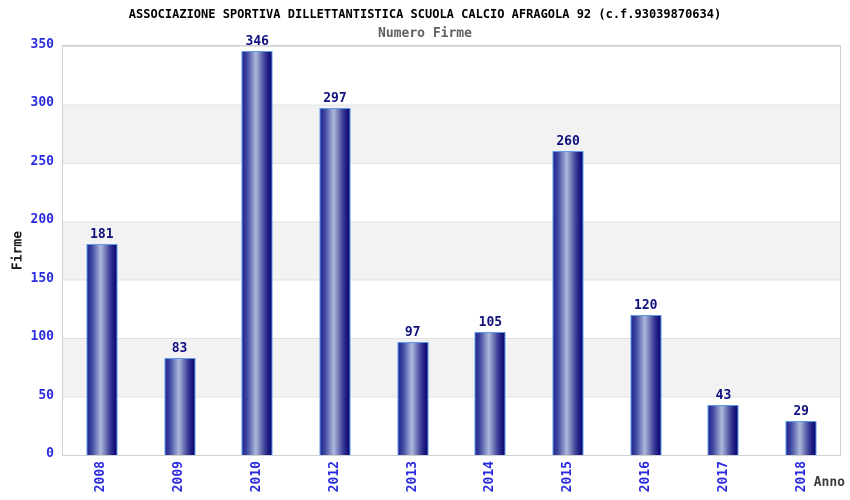  Describe the element at coordinates (568, 294) in the screenshot. I see `bar-2015: 260` at that location.